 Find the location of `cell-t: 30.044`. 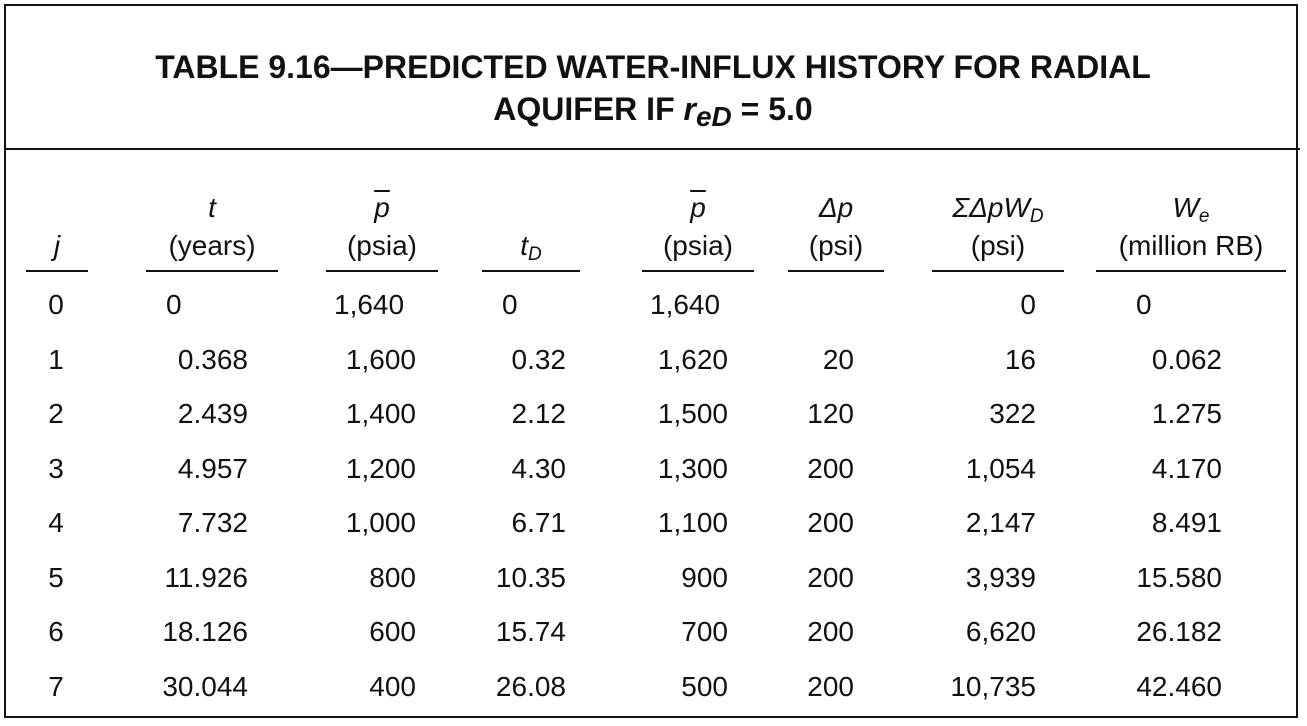

cell-t: 30.044 is located at coordinates (205, 686).